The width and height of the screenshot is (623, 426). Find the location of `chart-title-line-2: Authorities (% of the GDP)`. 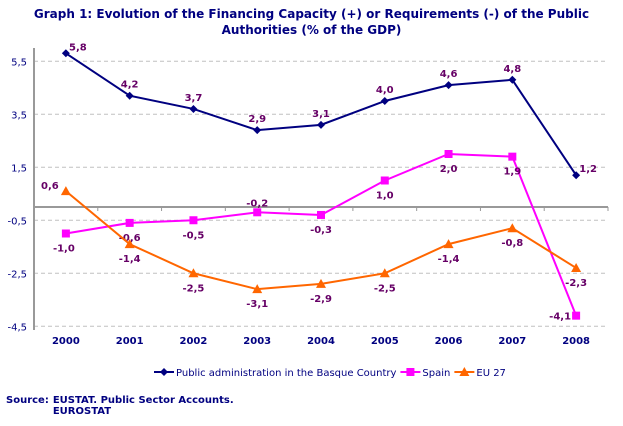

chart-title-line-2: Authorities (% of the GDP) is located at coordinates (311, 30).